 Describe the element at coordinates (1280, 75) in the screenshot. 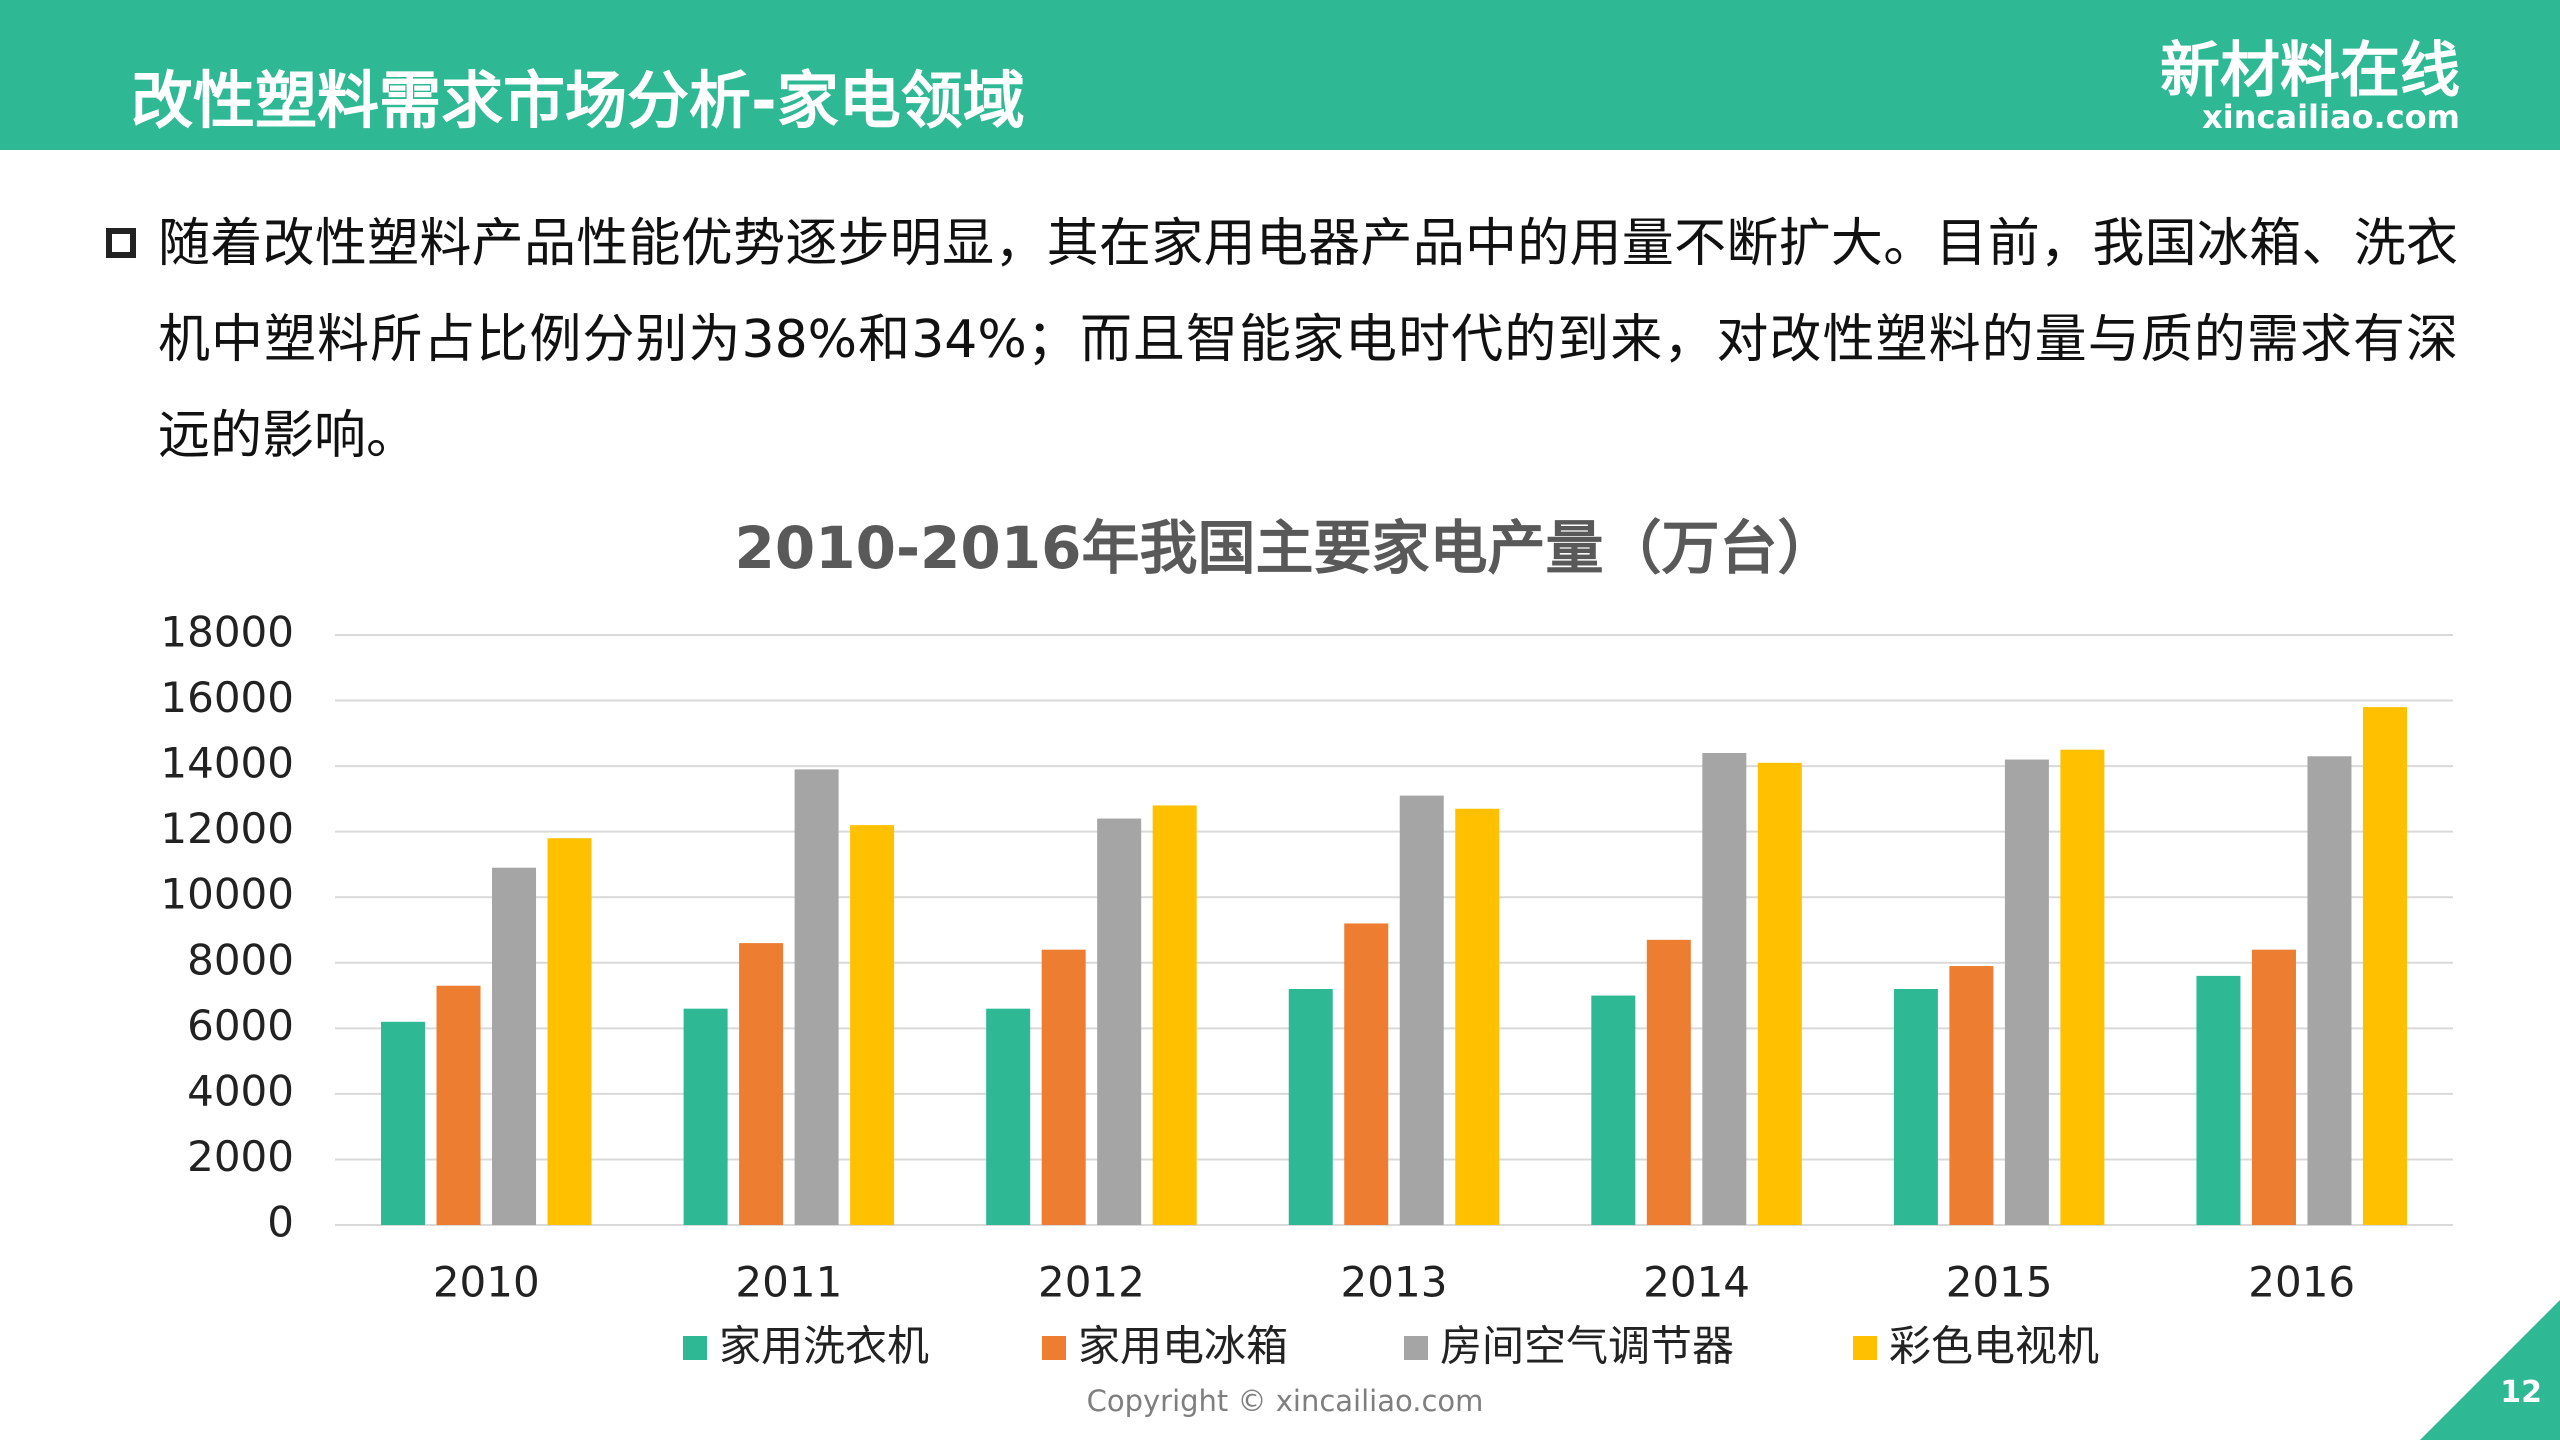

I see `header-bar` at that location.